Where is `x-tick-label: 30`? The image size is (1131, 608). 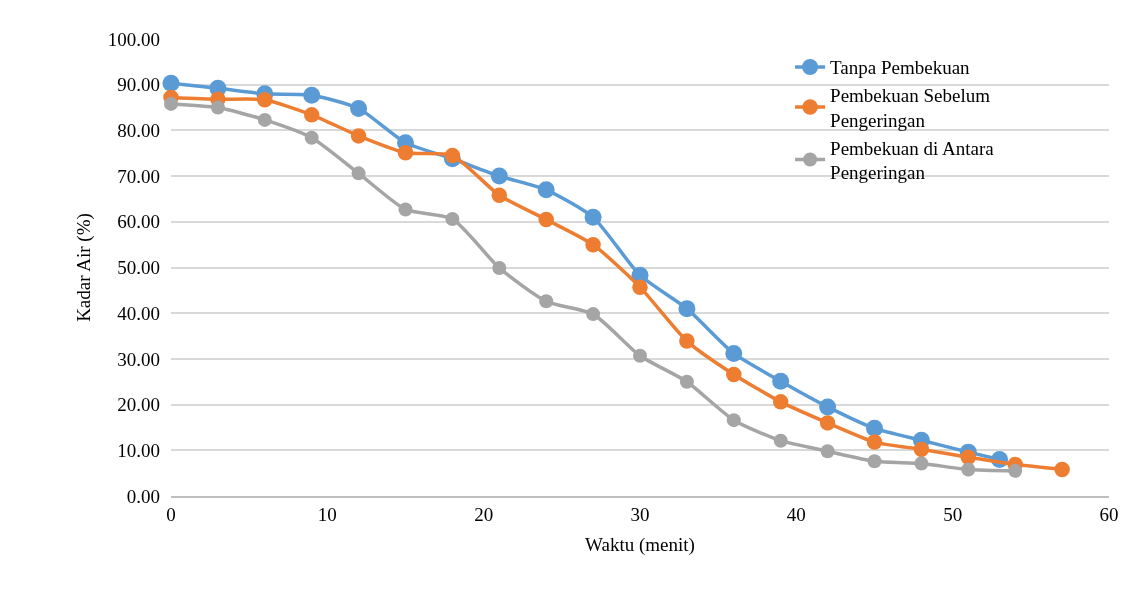
x-tick-label: 30 is located at coordinates (640, 514).